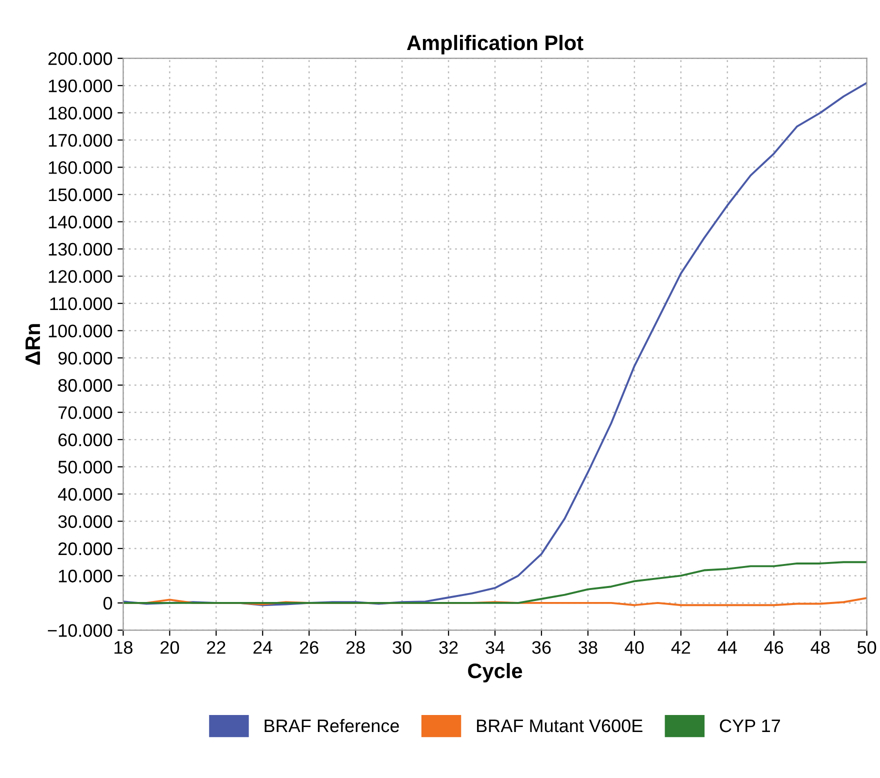 This screenshot has width=880, height=778. Describe the element at coordinates (80, 276) in the screenshot. I see `y-tick-label: 120.000` at that location.